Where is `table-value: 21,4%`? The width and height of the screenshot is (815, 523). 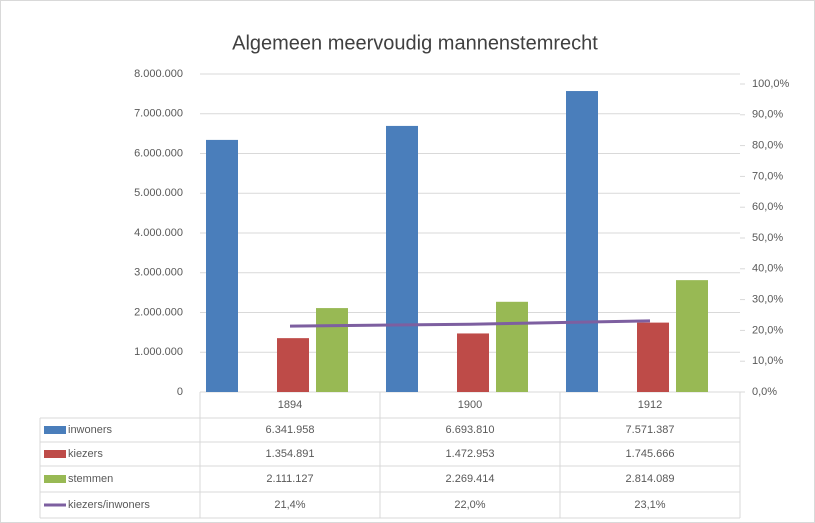 table-value: 21,4% is located at coordinates (289, 505).